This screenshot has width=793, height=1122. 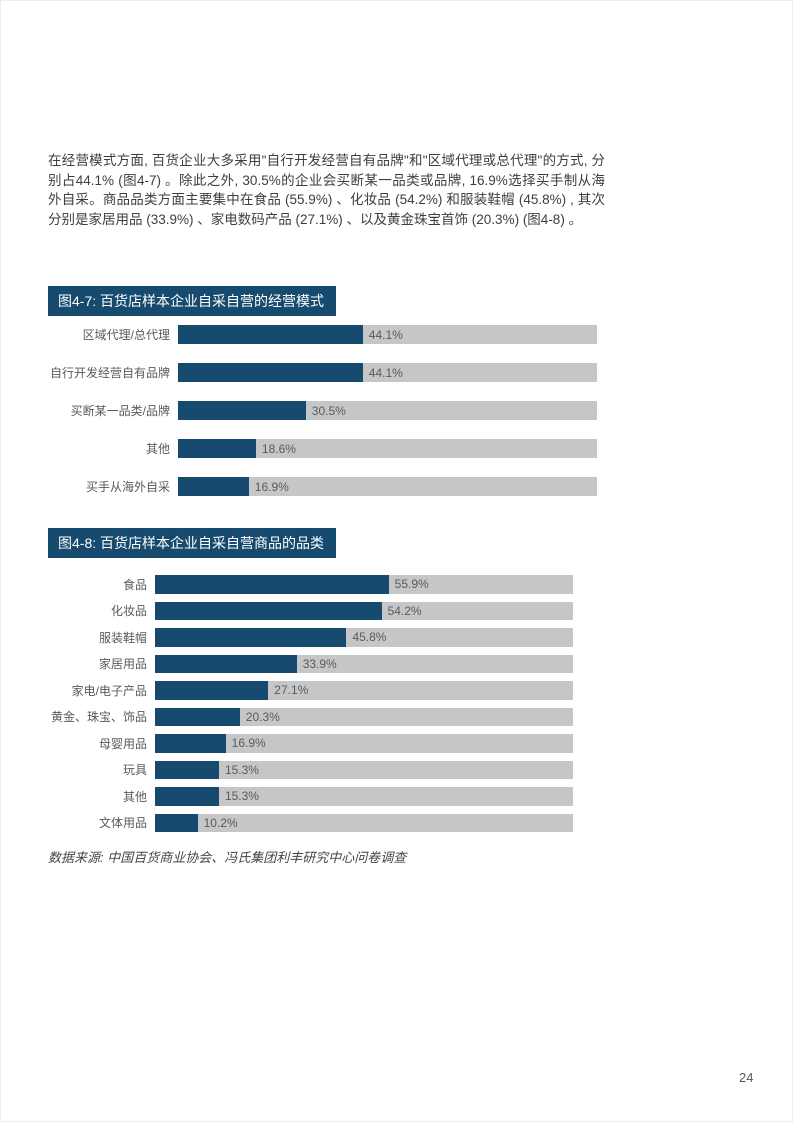 I want to click on bar-row: 母婴用品 16.9%, so click(x=310, y=743).